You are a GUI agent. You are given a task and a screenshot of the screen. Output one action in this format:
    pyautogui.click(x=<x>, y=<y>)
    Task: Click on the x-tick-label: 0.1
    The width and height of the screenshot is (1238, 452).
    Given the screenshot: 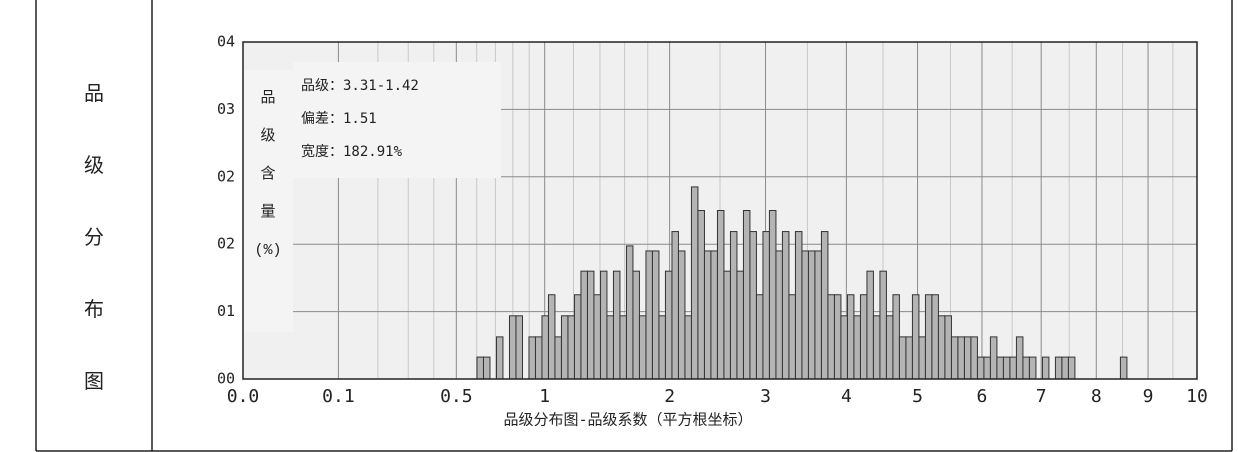 What is the action you would take?
    pyautogui.click(x=338, y=396)
    